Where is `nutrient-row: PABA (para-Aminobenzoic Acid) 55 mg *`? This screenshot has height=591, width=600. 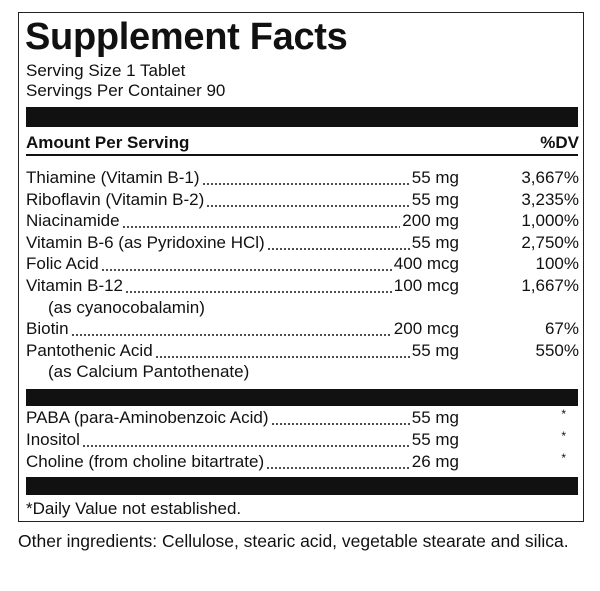
nutrient-row: PABA (para-Aminobenzoic Acid) 55 mg * is located at coordinates (302, 417).